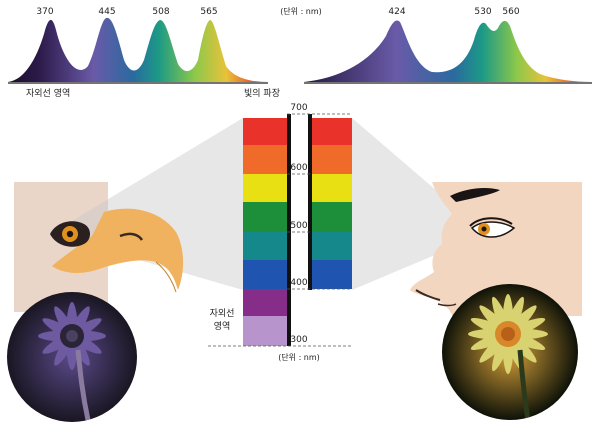  What do you see at coordinates (262, 93) in the screenshot?
I see `wavelength-label: 빛의 파장` at bounding box center [262, 93].